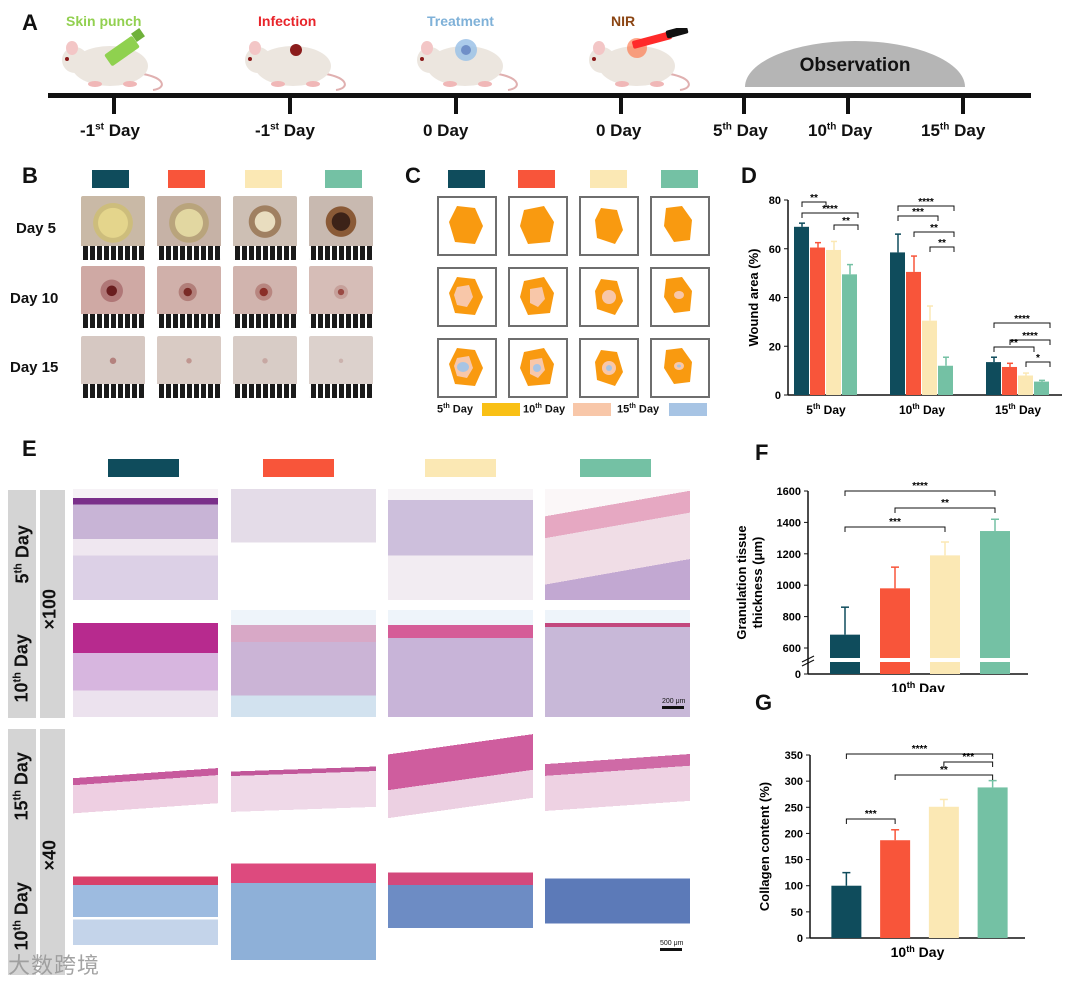 The image size is (1080, 982). I want to click on skin-punch-icon, so click(124, 47).